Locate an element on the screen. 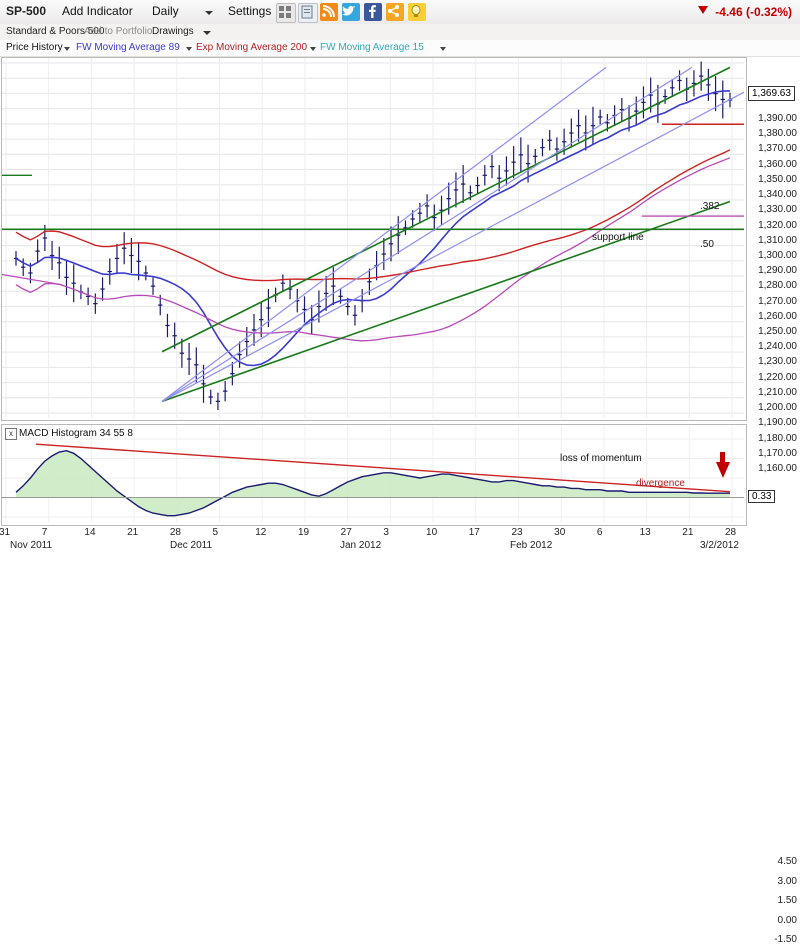 Image resolution: width=800 pixels, height=945 pixels. price-change-label: -4.46 (-0.32%) is located at coordinates (753, 12).